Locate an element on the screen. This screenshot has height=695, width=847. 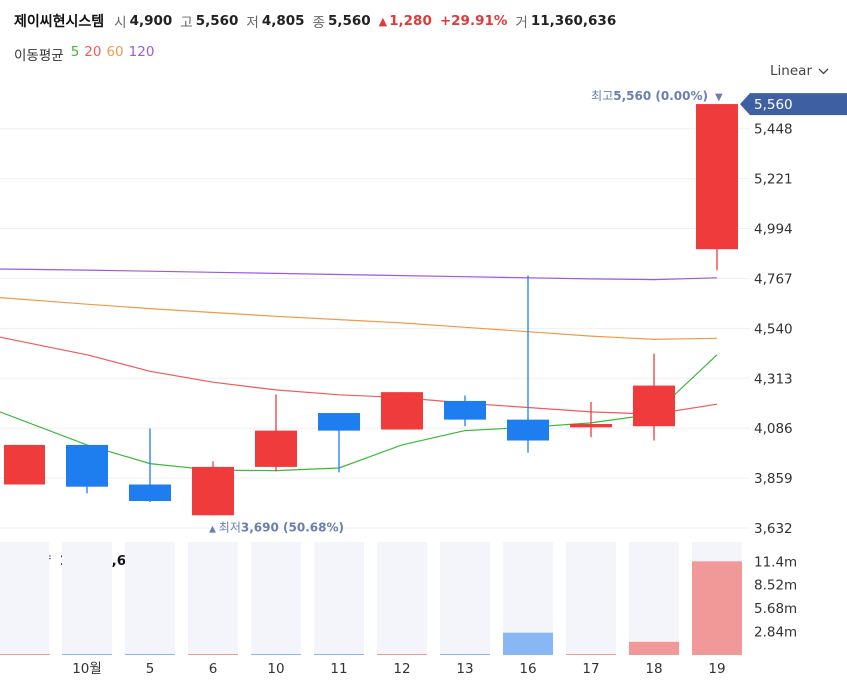
volume-panel-label: 거래량 11,360,636 is located at coordinates (79, 559).